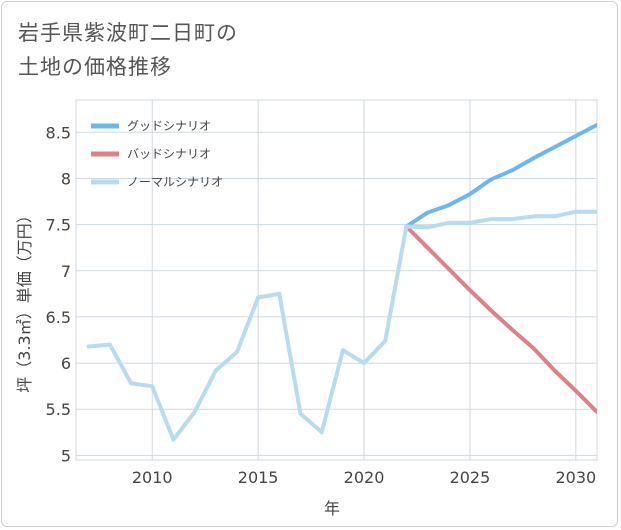 The image size is (621, 530). Describe the element at coordinates (169, 126) in the screenshot. I see `legend-label-0: グッドシナリオ` at that location.